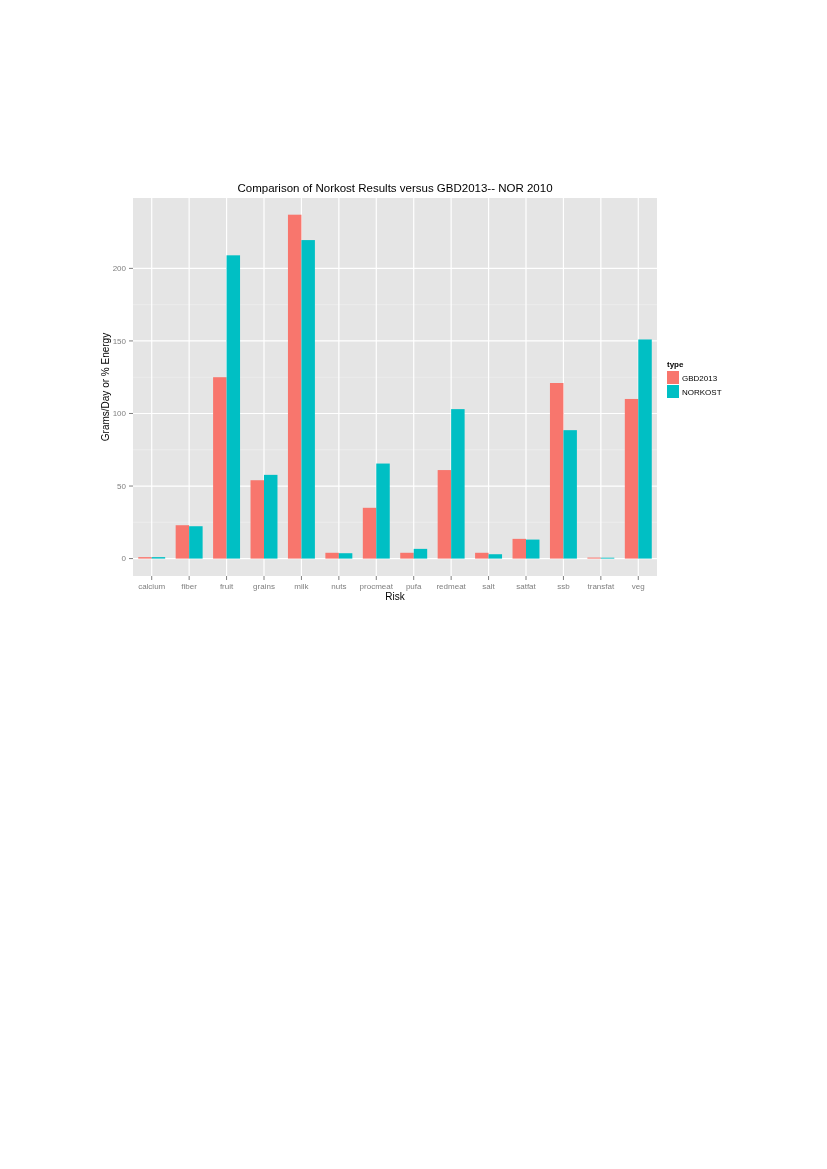 The width and height of the screenshot is (827, 1169). I want to click on x-tick-label: redmeat, so click(451, 586).